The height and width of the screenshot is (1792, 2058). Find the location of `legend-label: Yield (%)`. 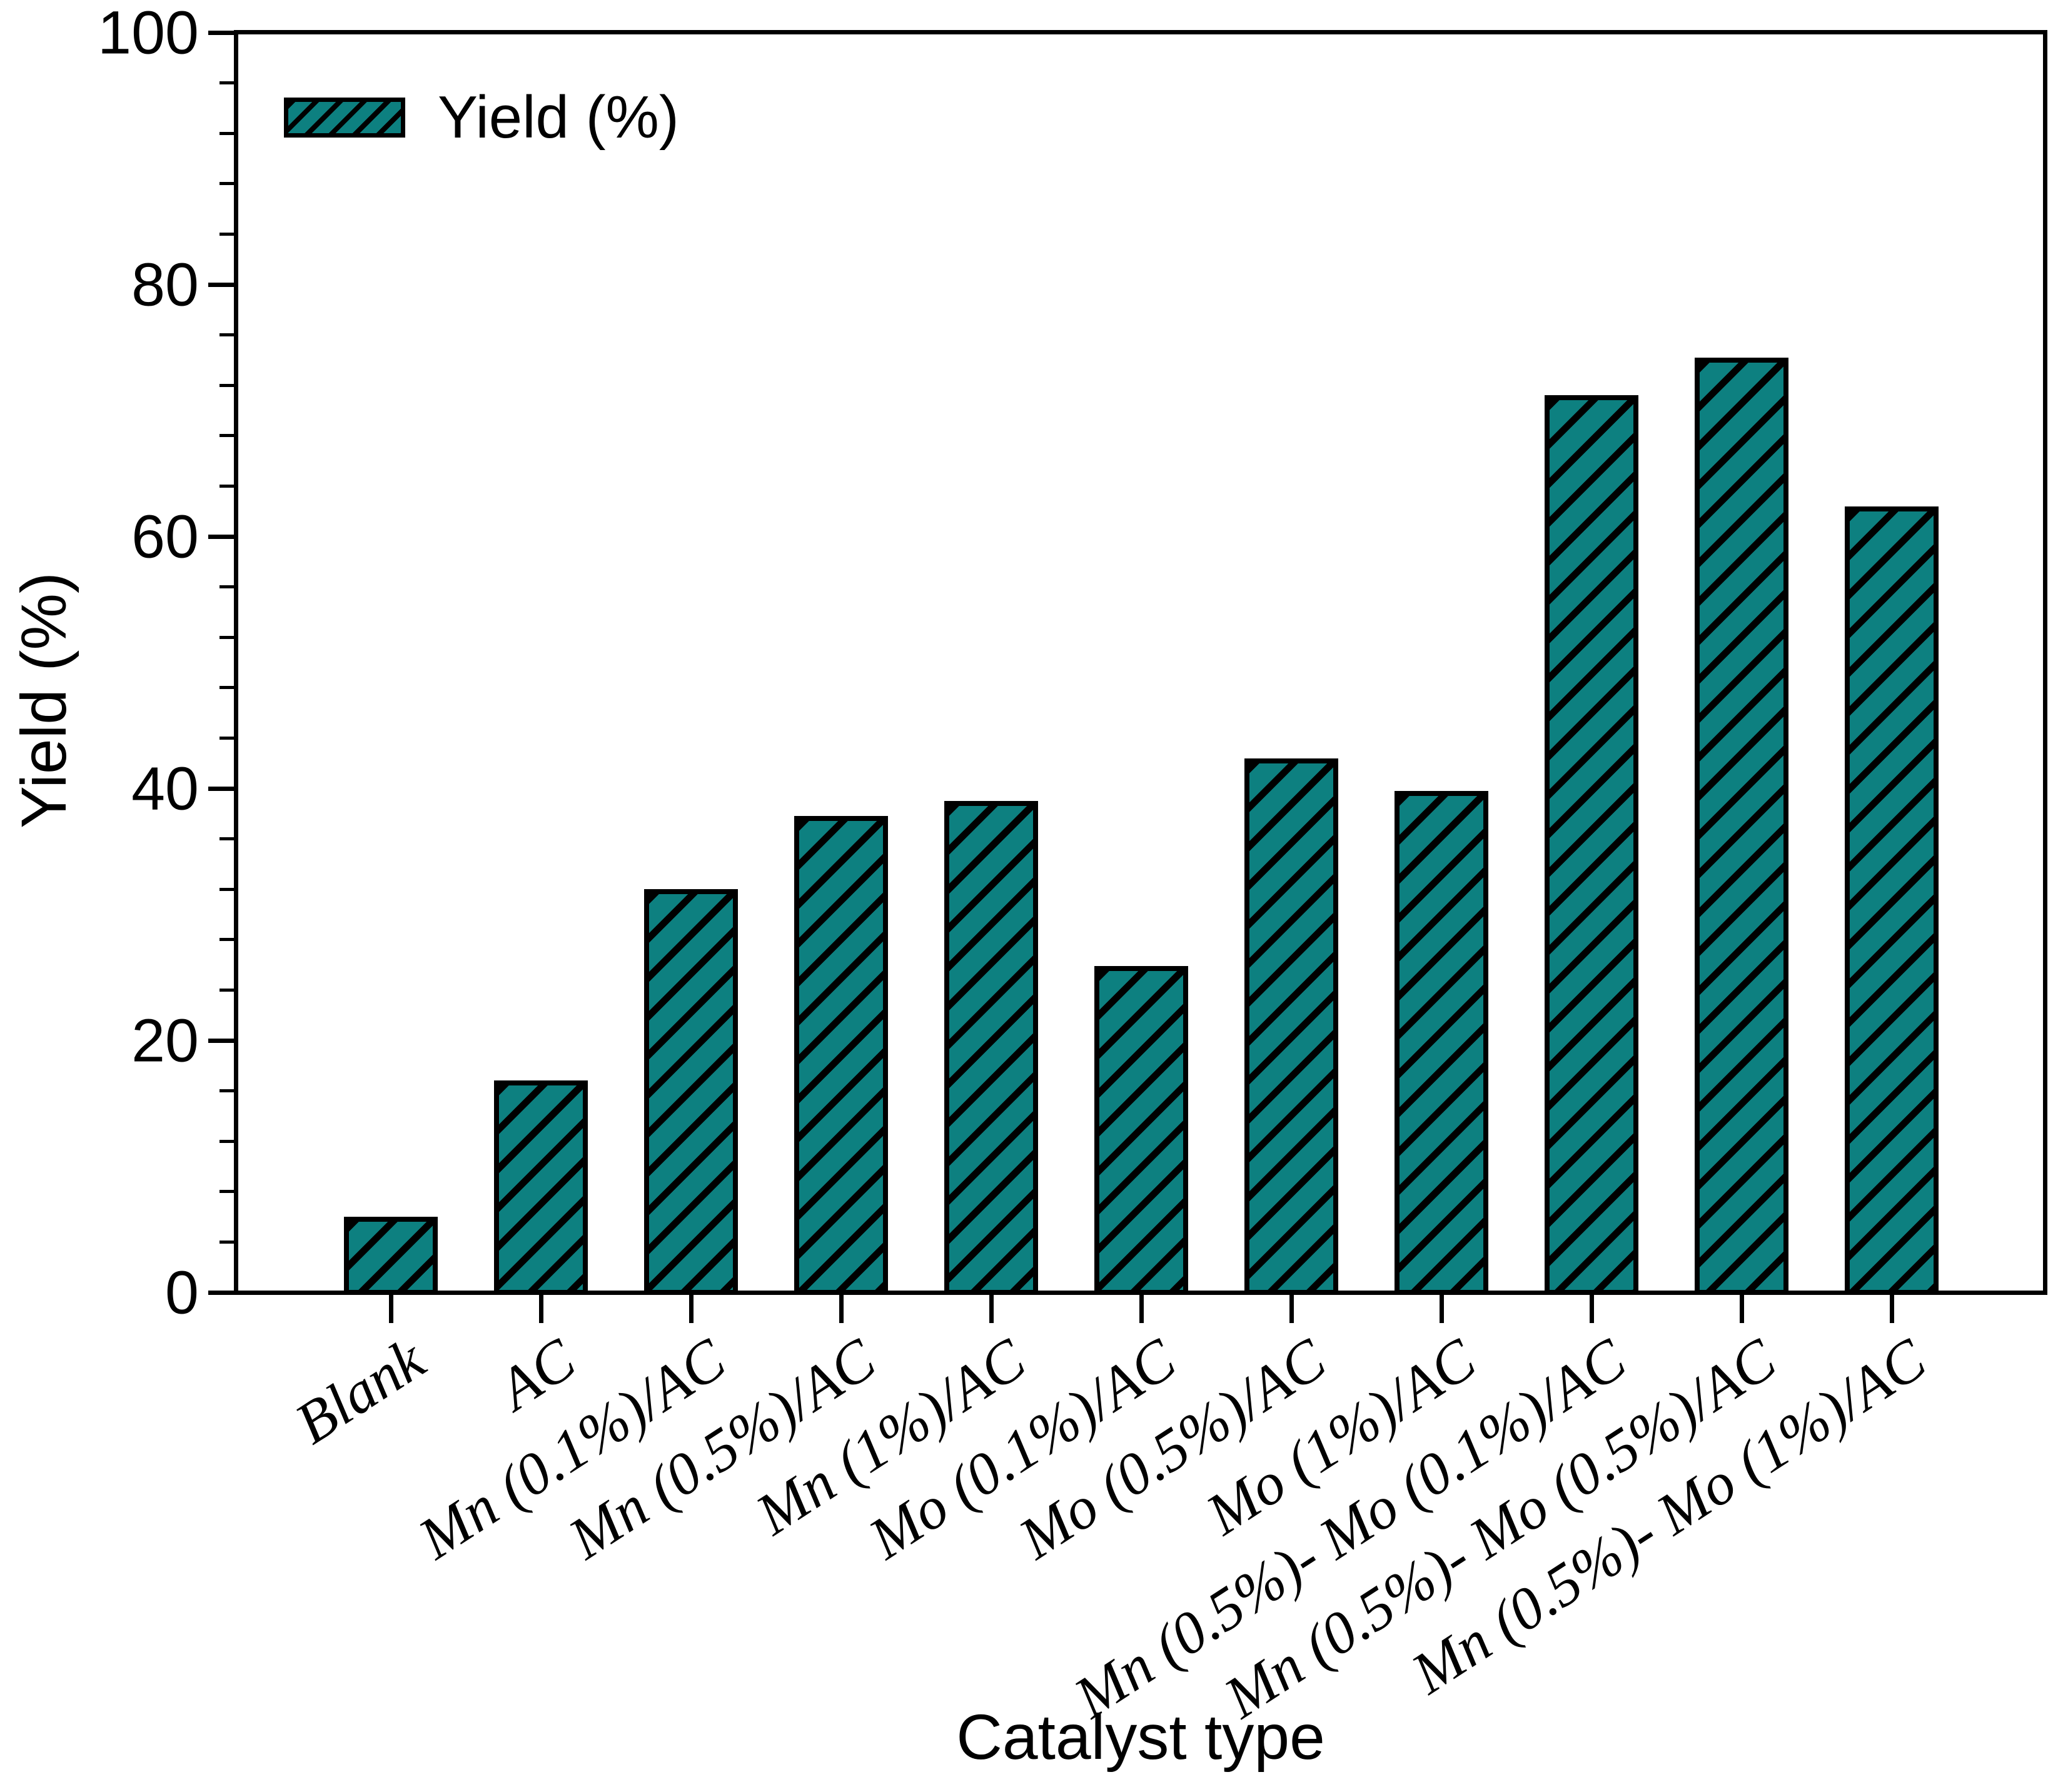

legend-label: Yield (%) is located at coordinates (559, 117).